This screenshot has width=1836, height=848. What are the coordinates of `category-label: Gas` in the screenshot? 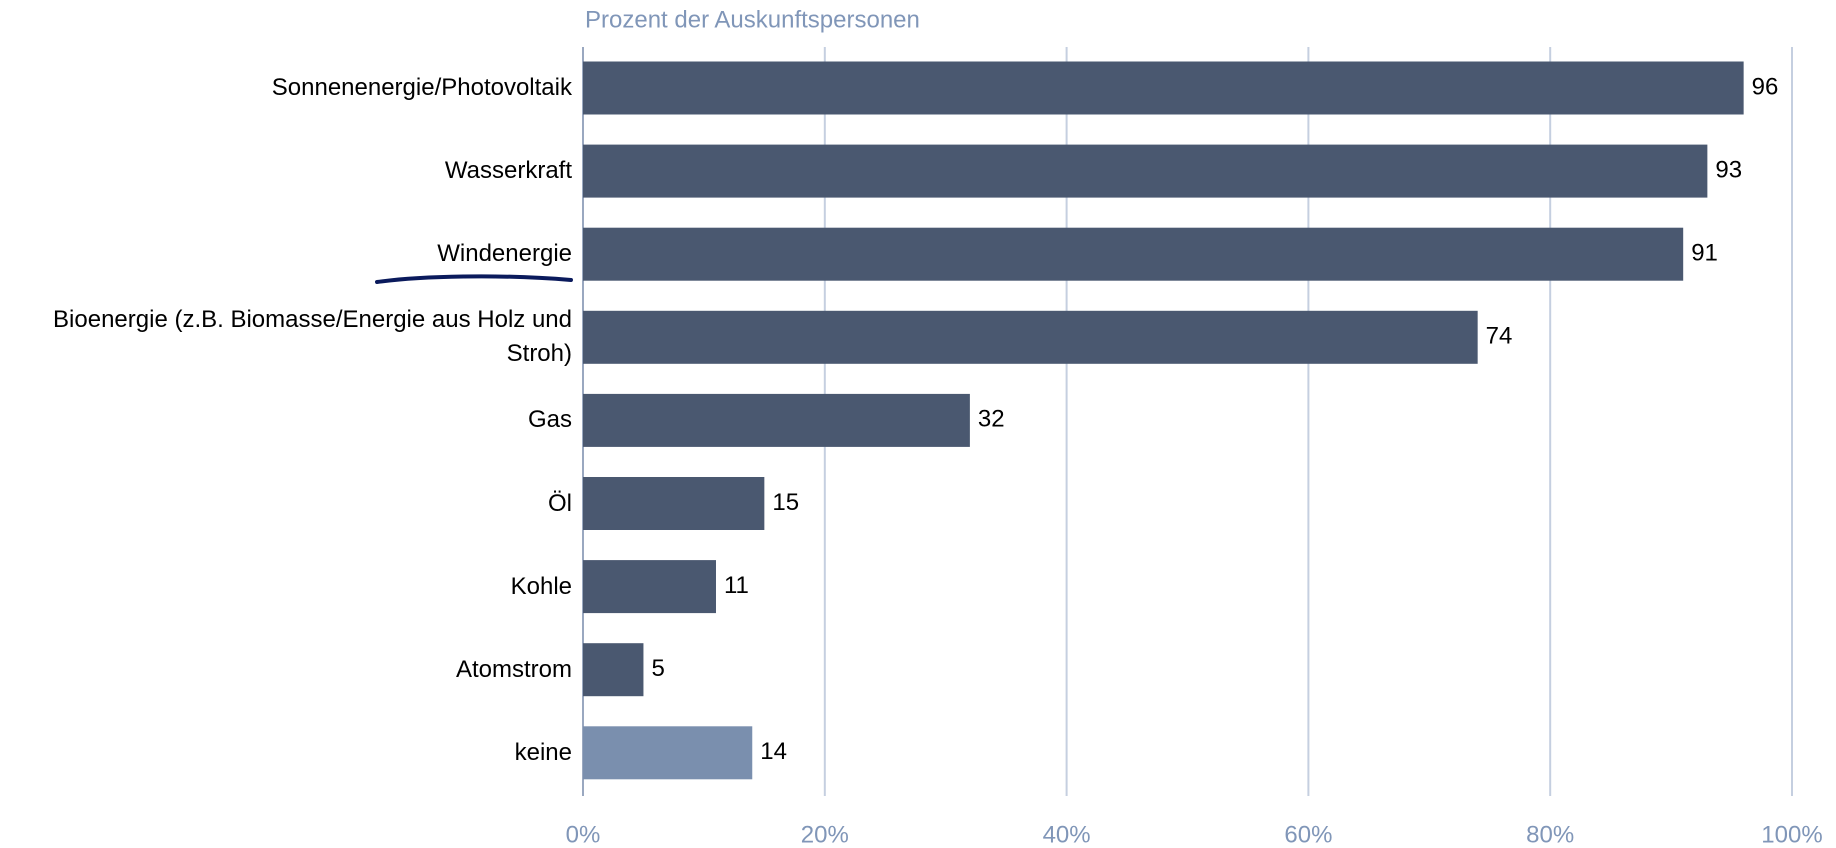 It's located at (549, 420).